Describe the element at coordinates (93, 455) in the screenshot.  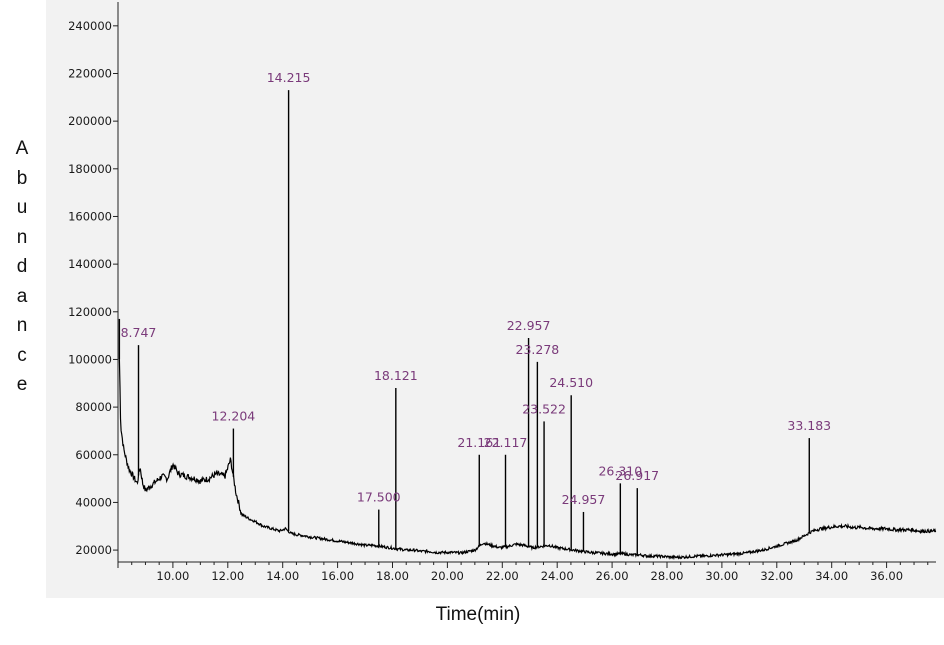
I see `y-tick-label: 60000` at that location.